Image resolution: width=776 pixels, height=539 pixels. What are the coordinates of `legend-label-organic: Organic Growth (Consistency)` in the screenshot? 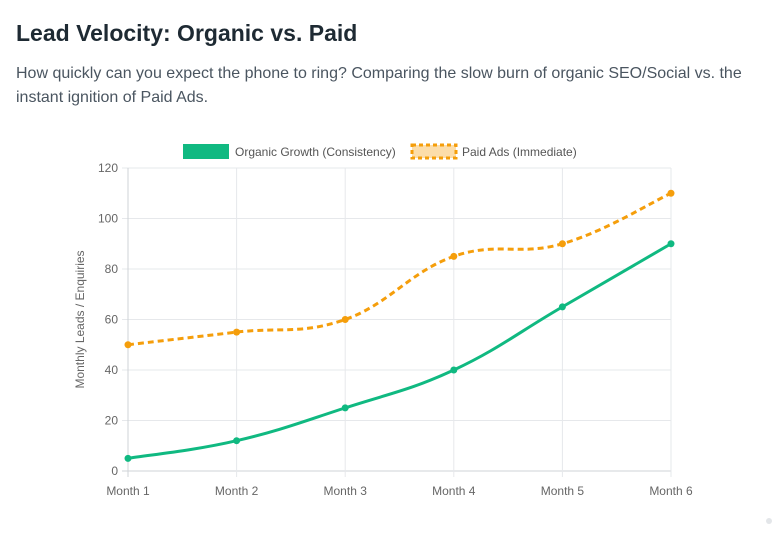 It's located at (315, 152).